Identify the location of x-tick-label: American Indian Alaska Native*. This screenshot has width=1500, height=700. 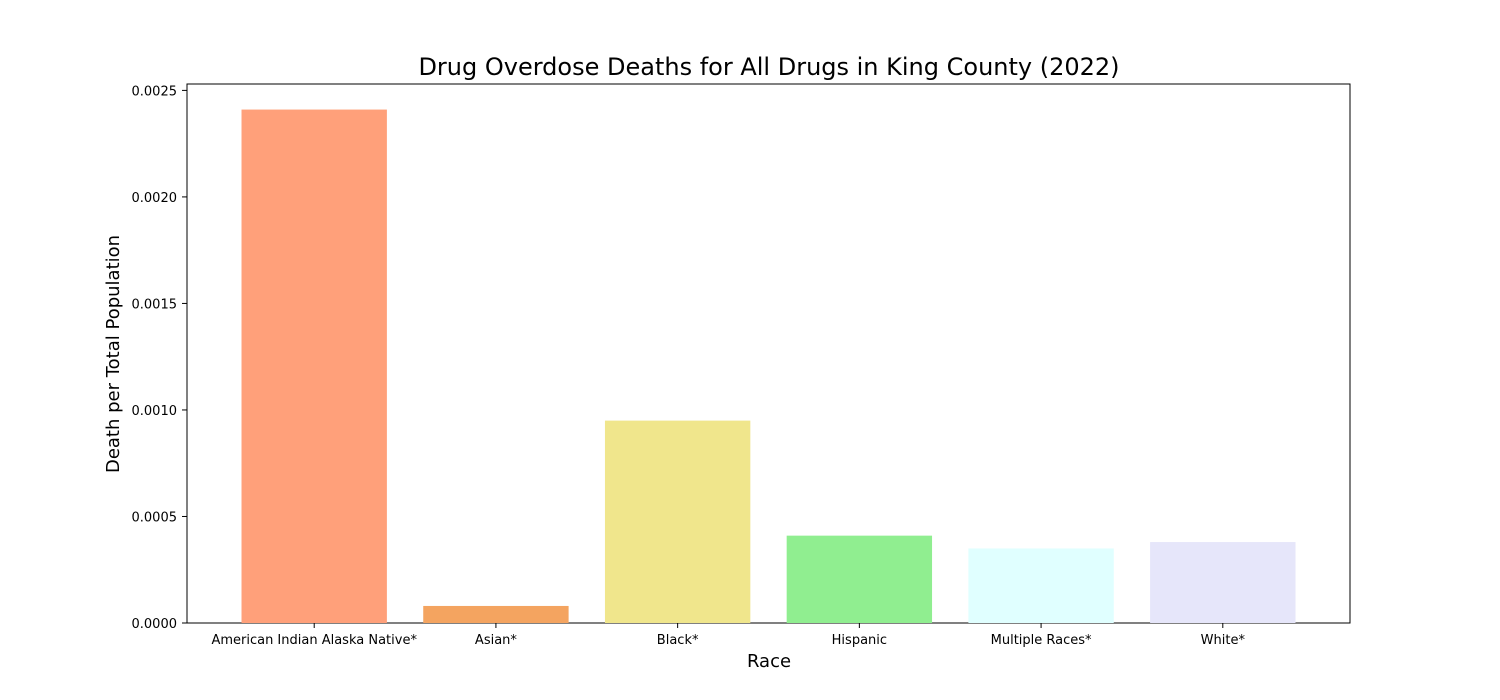
(314, 640).